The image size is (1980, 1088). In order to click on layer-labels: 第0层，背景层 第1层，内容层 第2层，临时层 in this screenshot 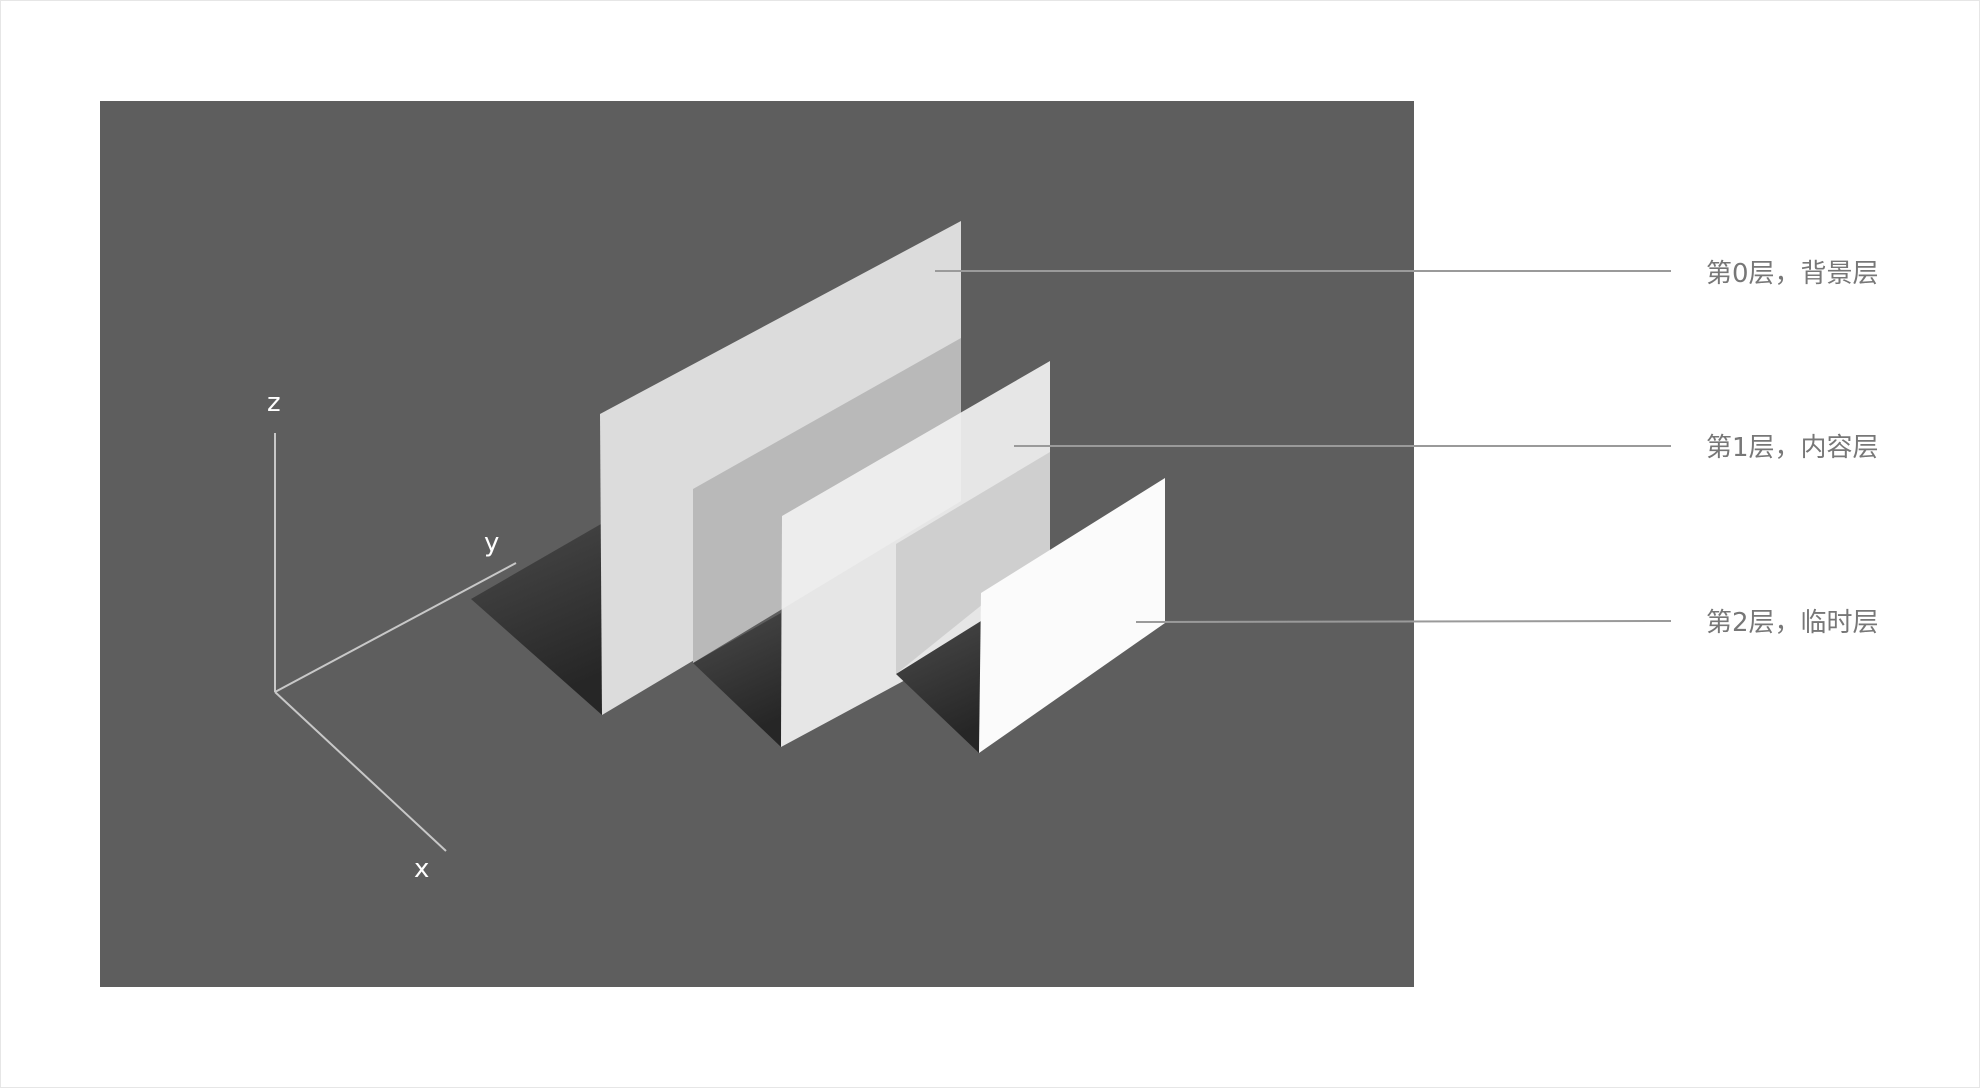, I will do `click(1792, 448)`.